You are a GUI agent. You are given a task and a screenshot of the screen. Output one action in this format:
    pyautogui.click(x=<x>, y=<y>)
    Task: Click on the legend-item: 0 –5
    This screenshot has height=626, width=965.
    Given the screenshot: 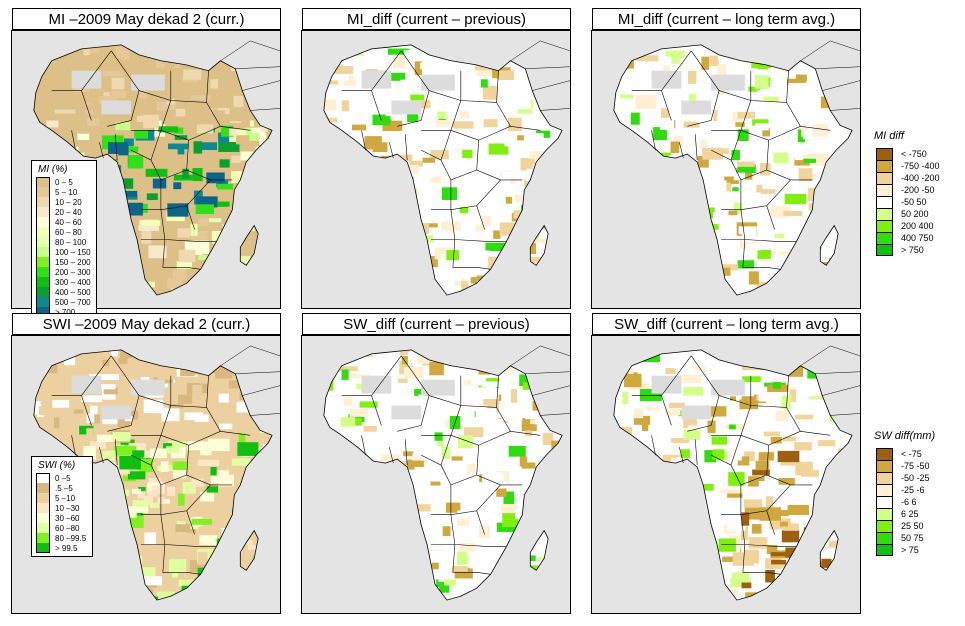 What is the action you would take?
    pyautogui.click(x=62, y=478)
    